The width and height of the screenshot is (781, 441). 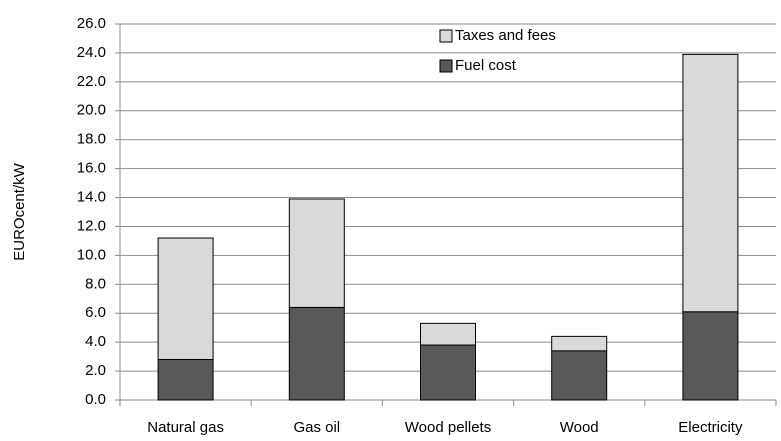 I want to click on x-tick-label: Electricity, so click(x=710, y=427).